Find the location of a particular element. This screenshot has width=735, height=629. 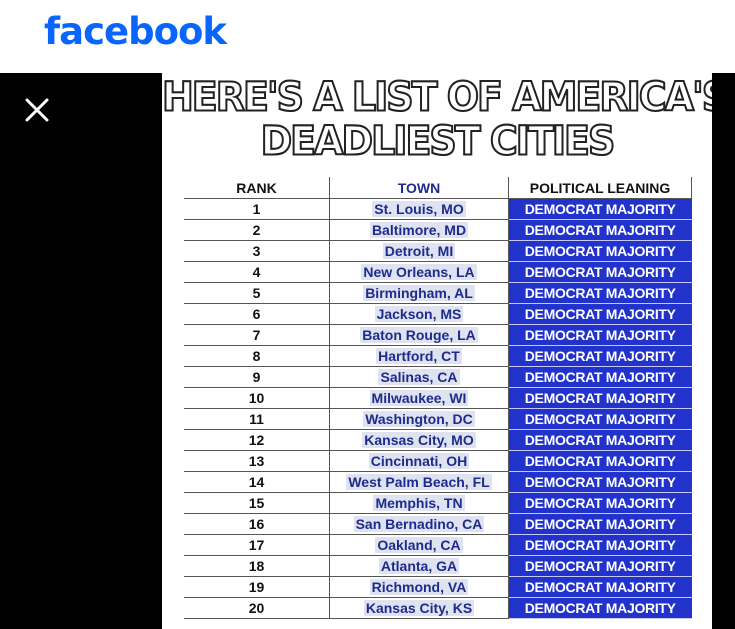

table-row: 17 Oakland, CA DEMOCRAT MAJORITY is located at coordinates (438, 545).